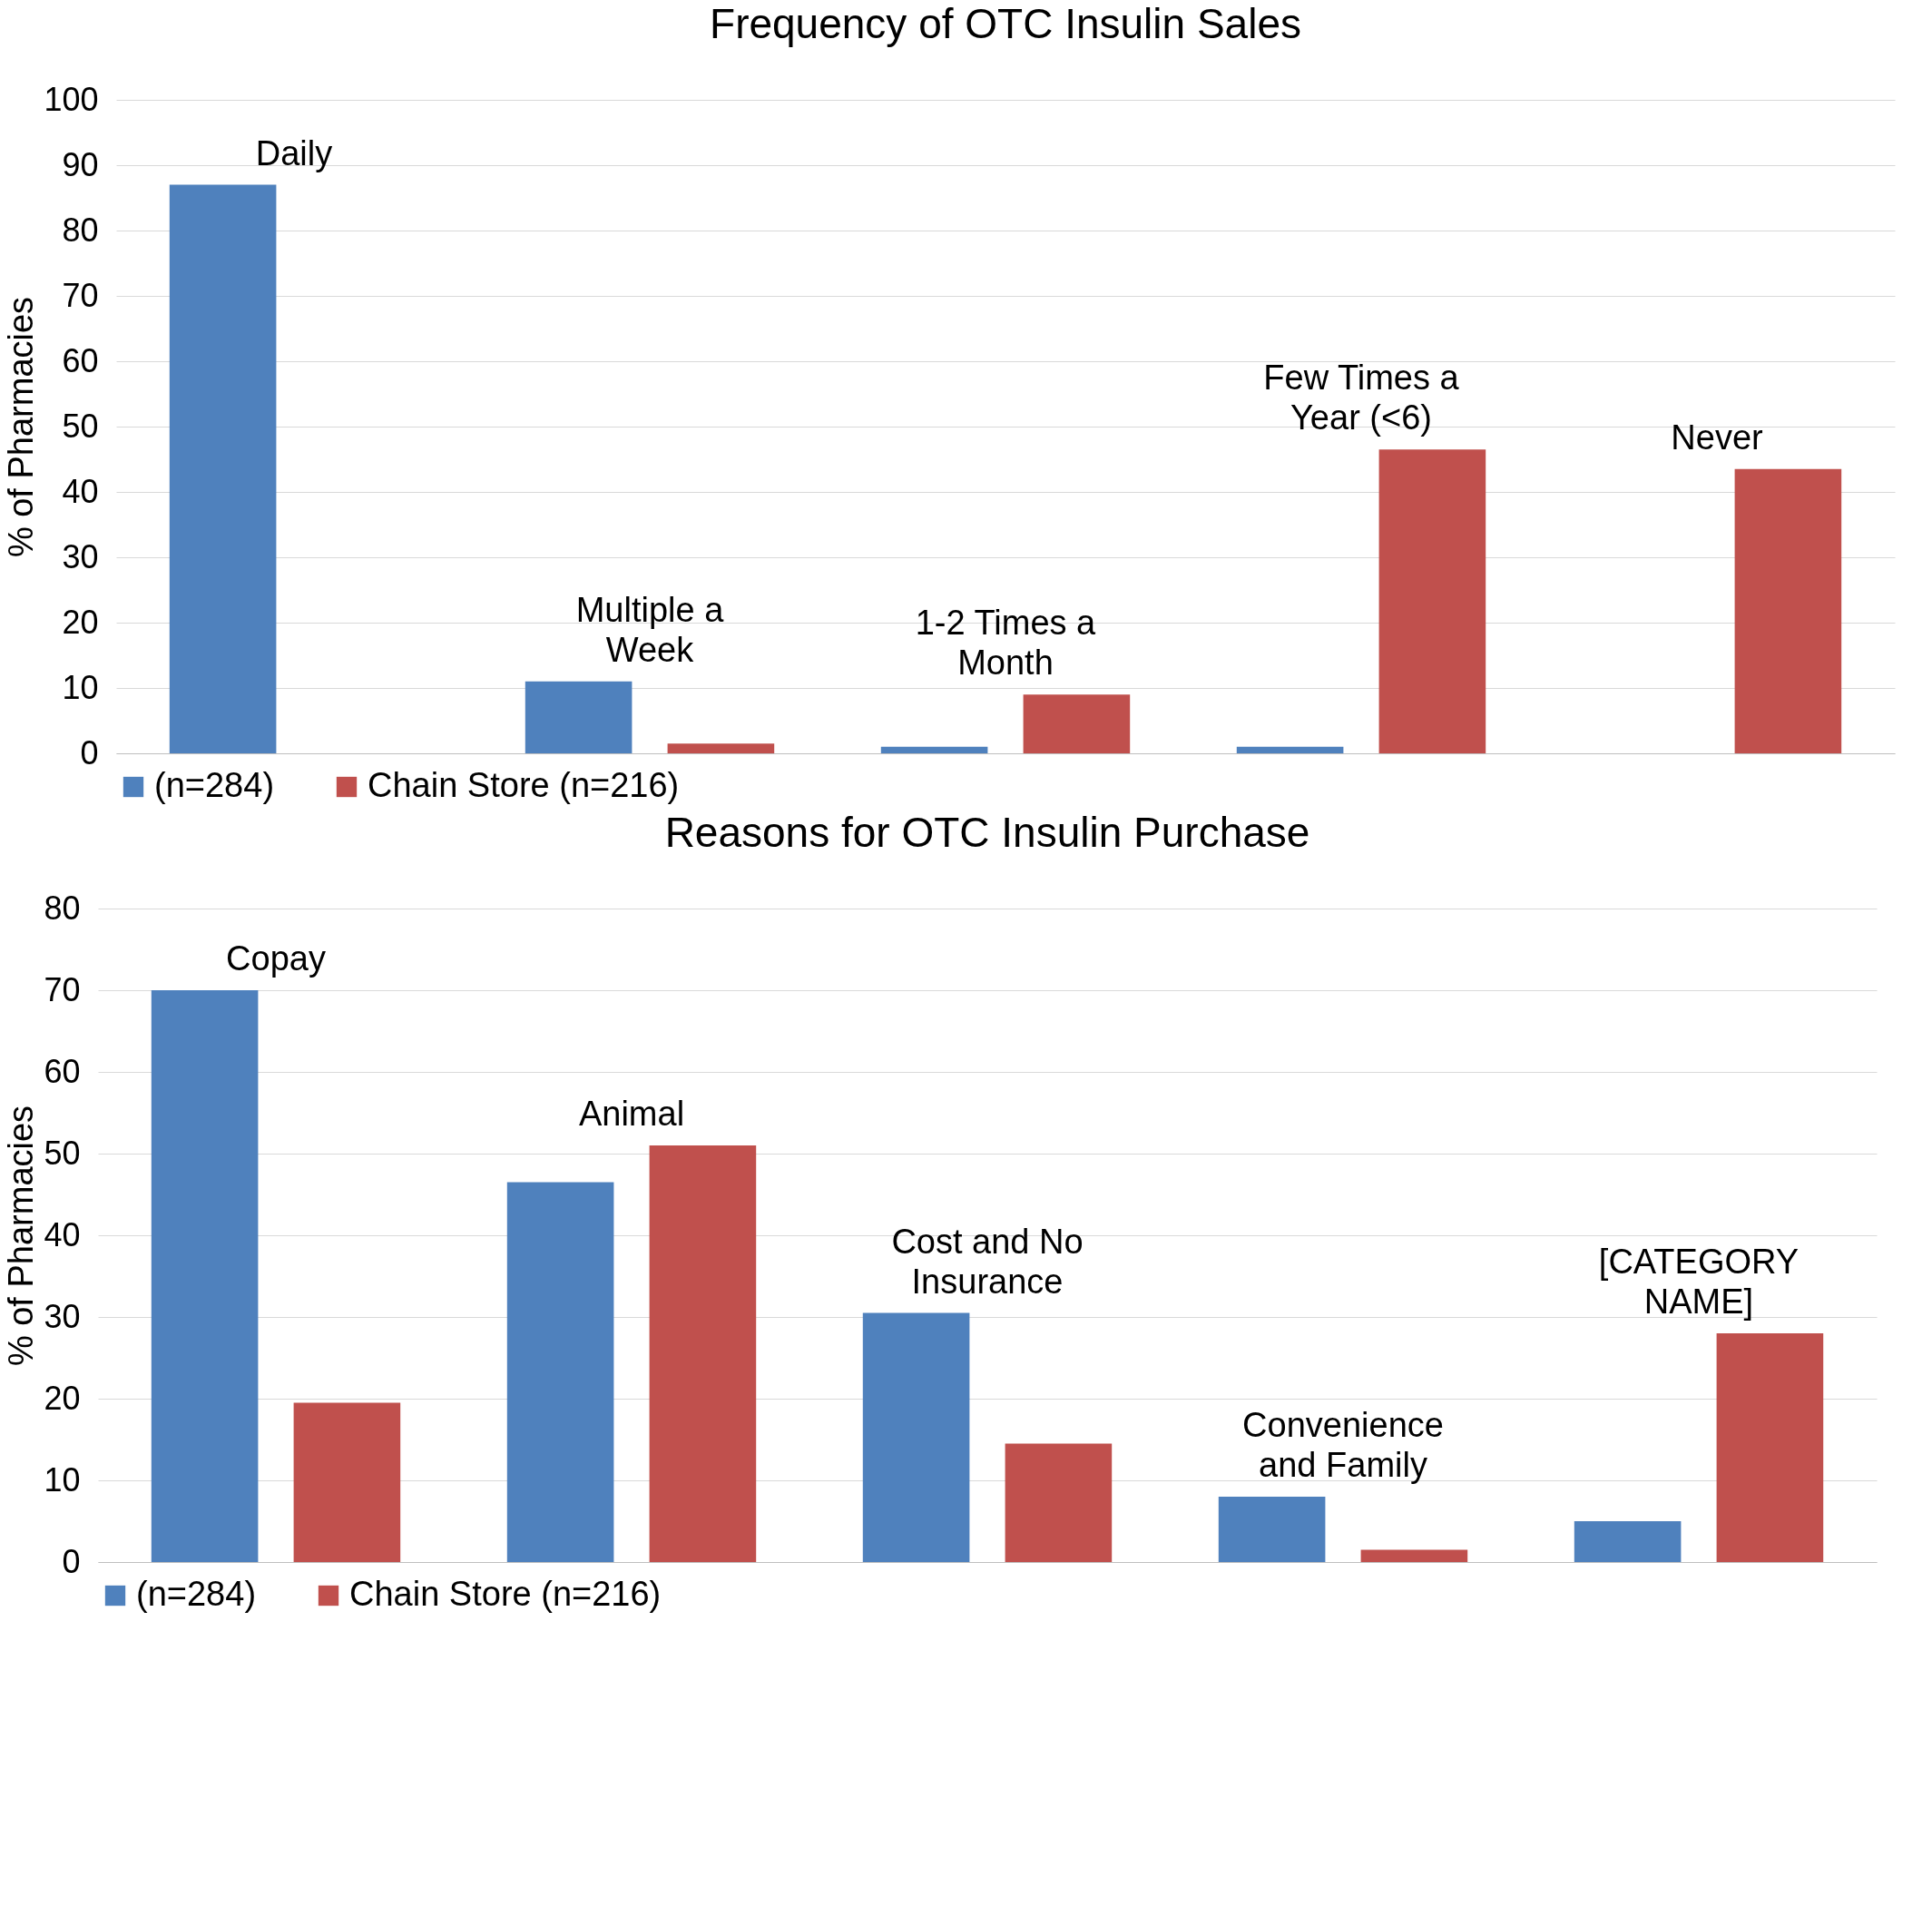  Describe the element at coordinates (1717, 437) in the screenshot. I see `x-tick-label: Never` at that location.